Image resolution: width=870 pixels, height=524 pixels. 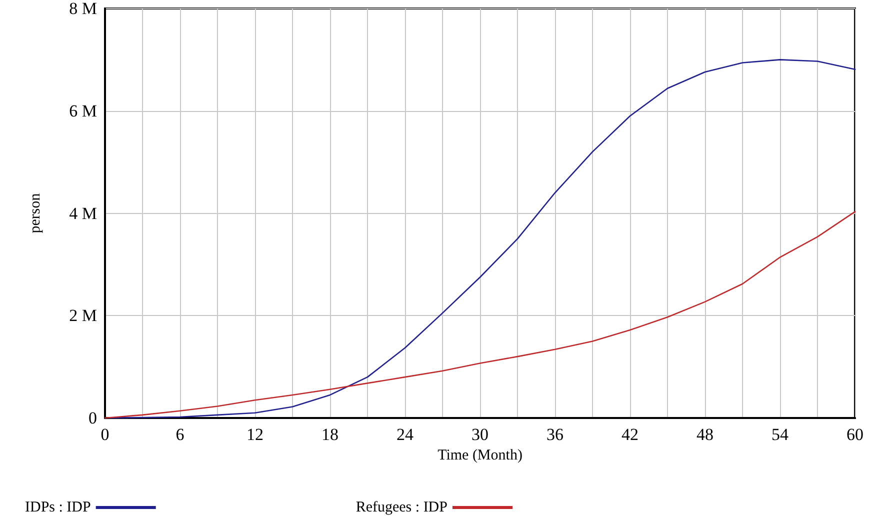 What do you see at coordinates (630, 434) in the screenshot?
I see `x-tick-label: 42` at bounding box center [630, 434].